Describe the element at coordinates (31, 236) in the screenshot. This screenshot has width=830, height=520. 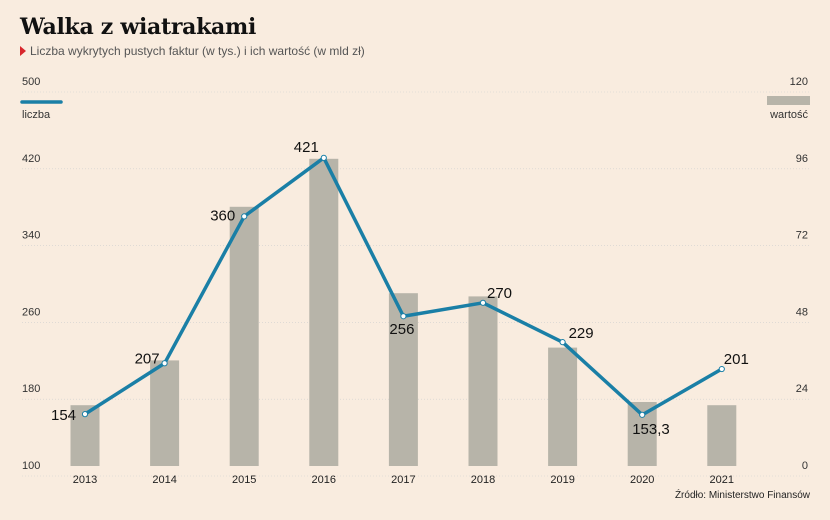
I see `left-axis-tick-label: 340` at that location.